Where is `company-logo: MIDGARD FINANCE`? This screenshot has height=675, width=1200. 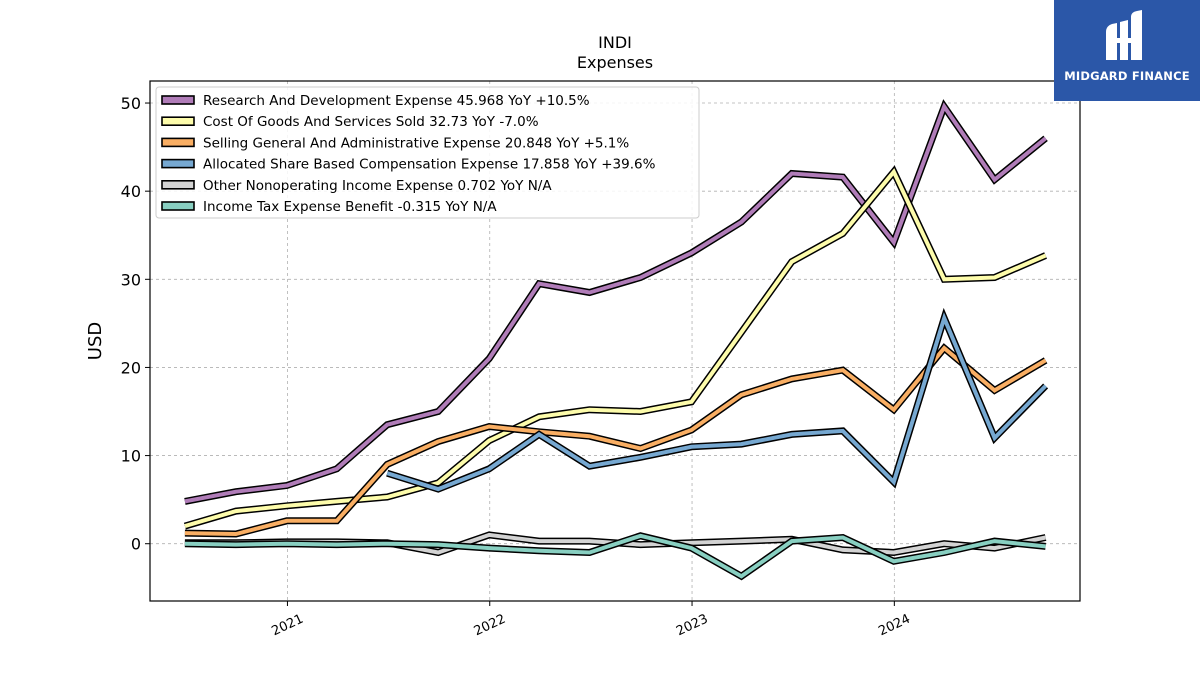
company-logo: MIDGARD FINANCE is located at coordinates (1127, 50).